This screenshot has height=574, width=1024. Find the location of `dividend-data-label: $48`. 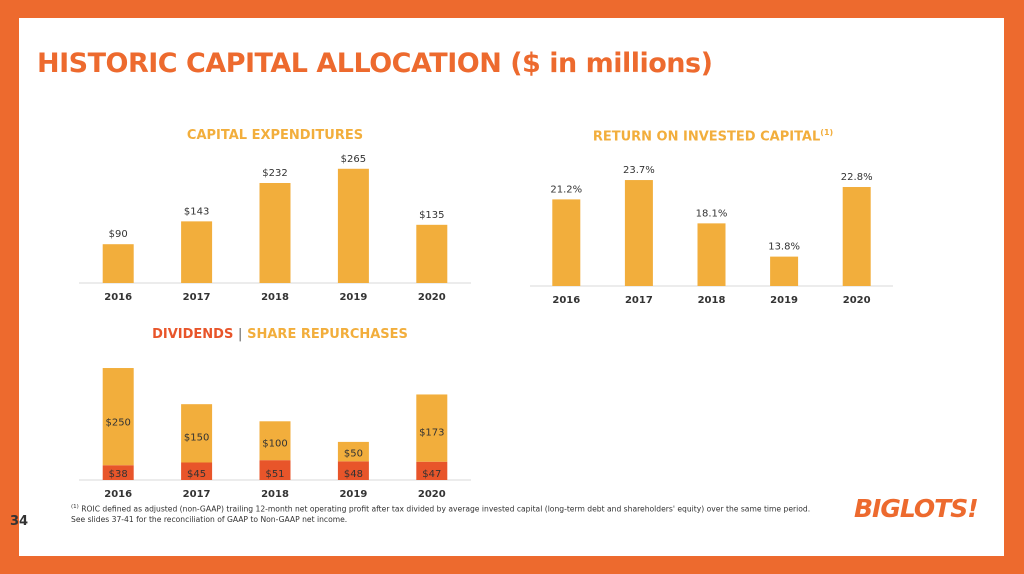

dividend-data-label: $48 is located at coordinates (353, 474).